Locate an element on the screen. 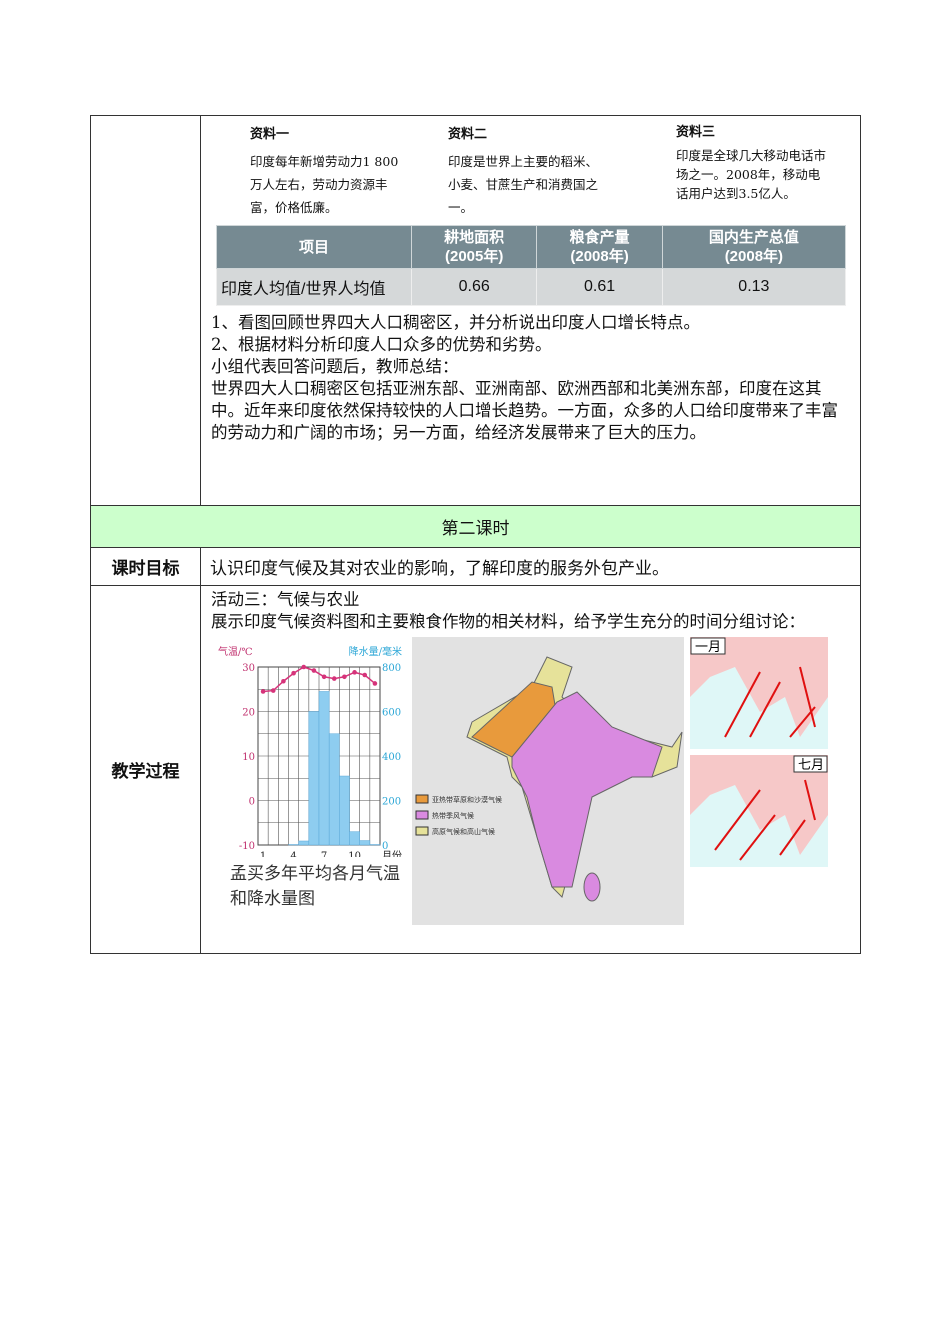  y-right-tick: 200 is located at coordinates (391, 802).